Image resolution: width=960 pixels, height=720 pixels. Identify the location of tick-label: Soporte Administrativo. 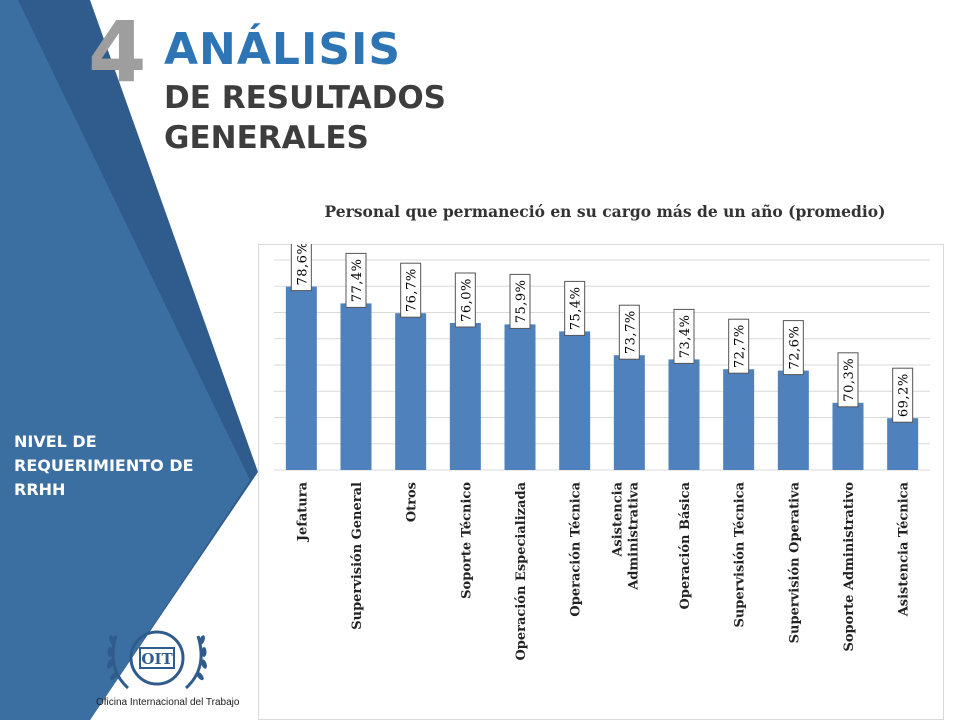
(849, 567).